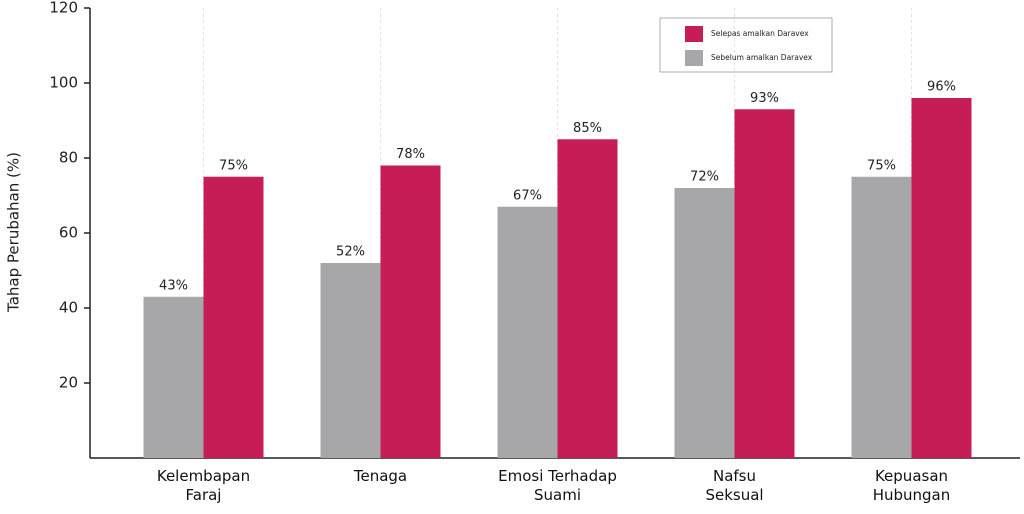 This screenshot has height=514, width=1024. What do you see at coordinates (68, 233) in the screenshot?
I see `y-tick-label: 60` at bounding box center [68, 233].